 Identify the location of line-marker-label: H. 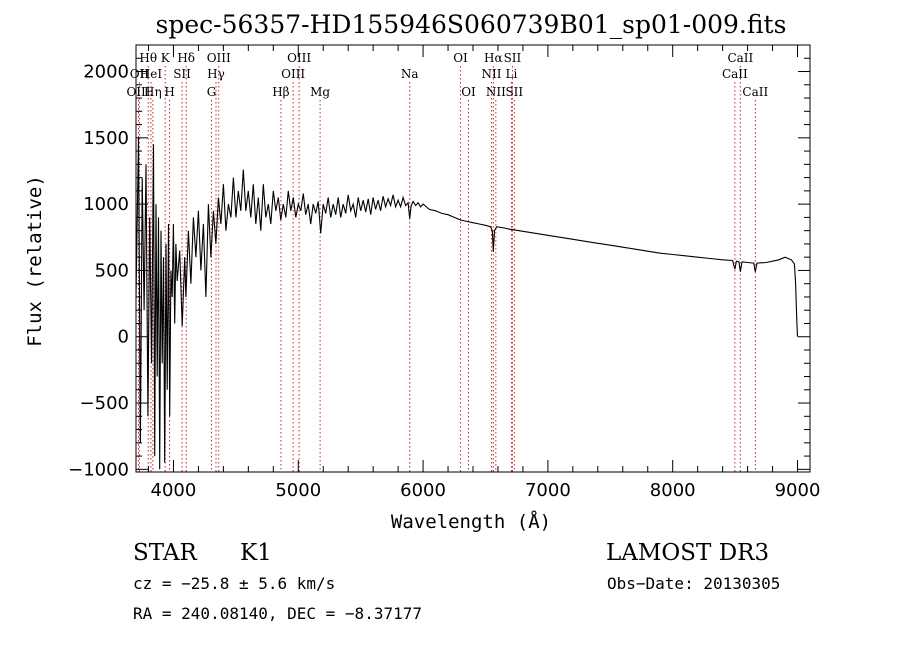
(169, 92).